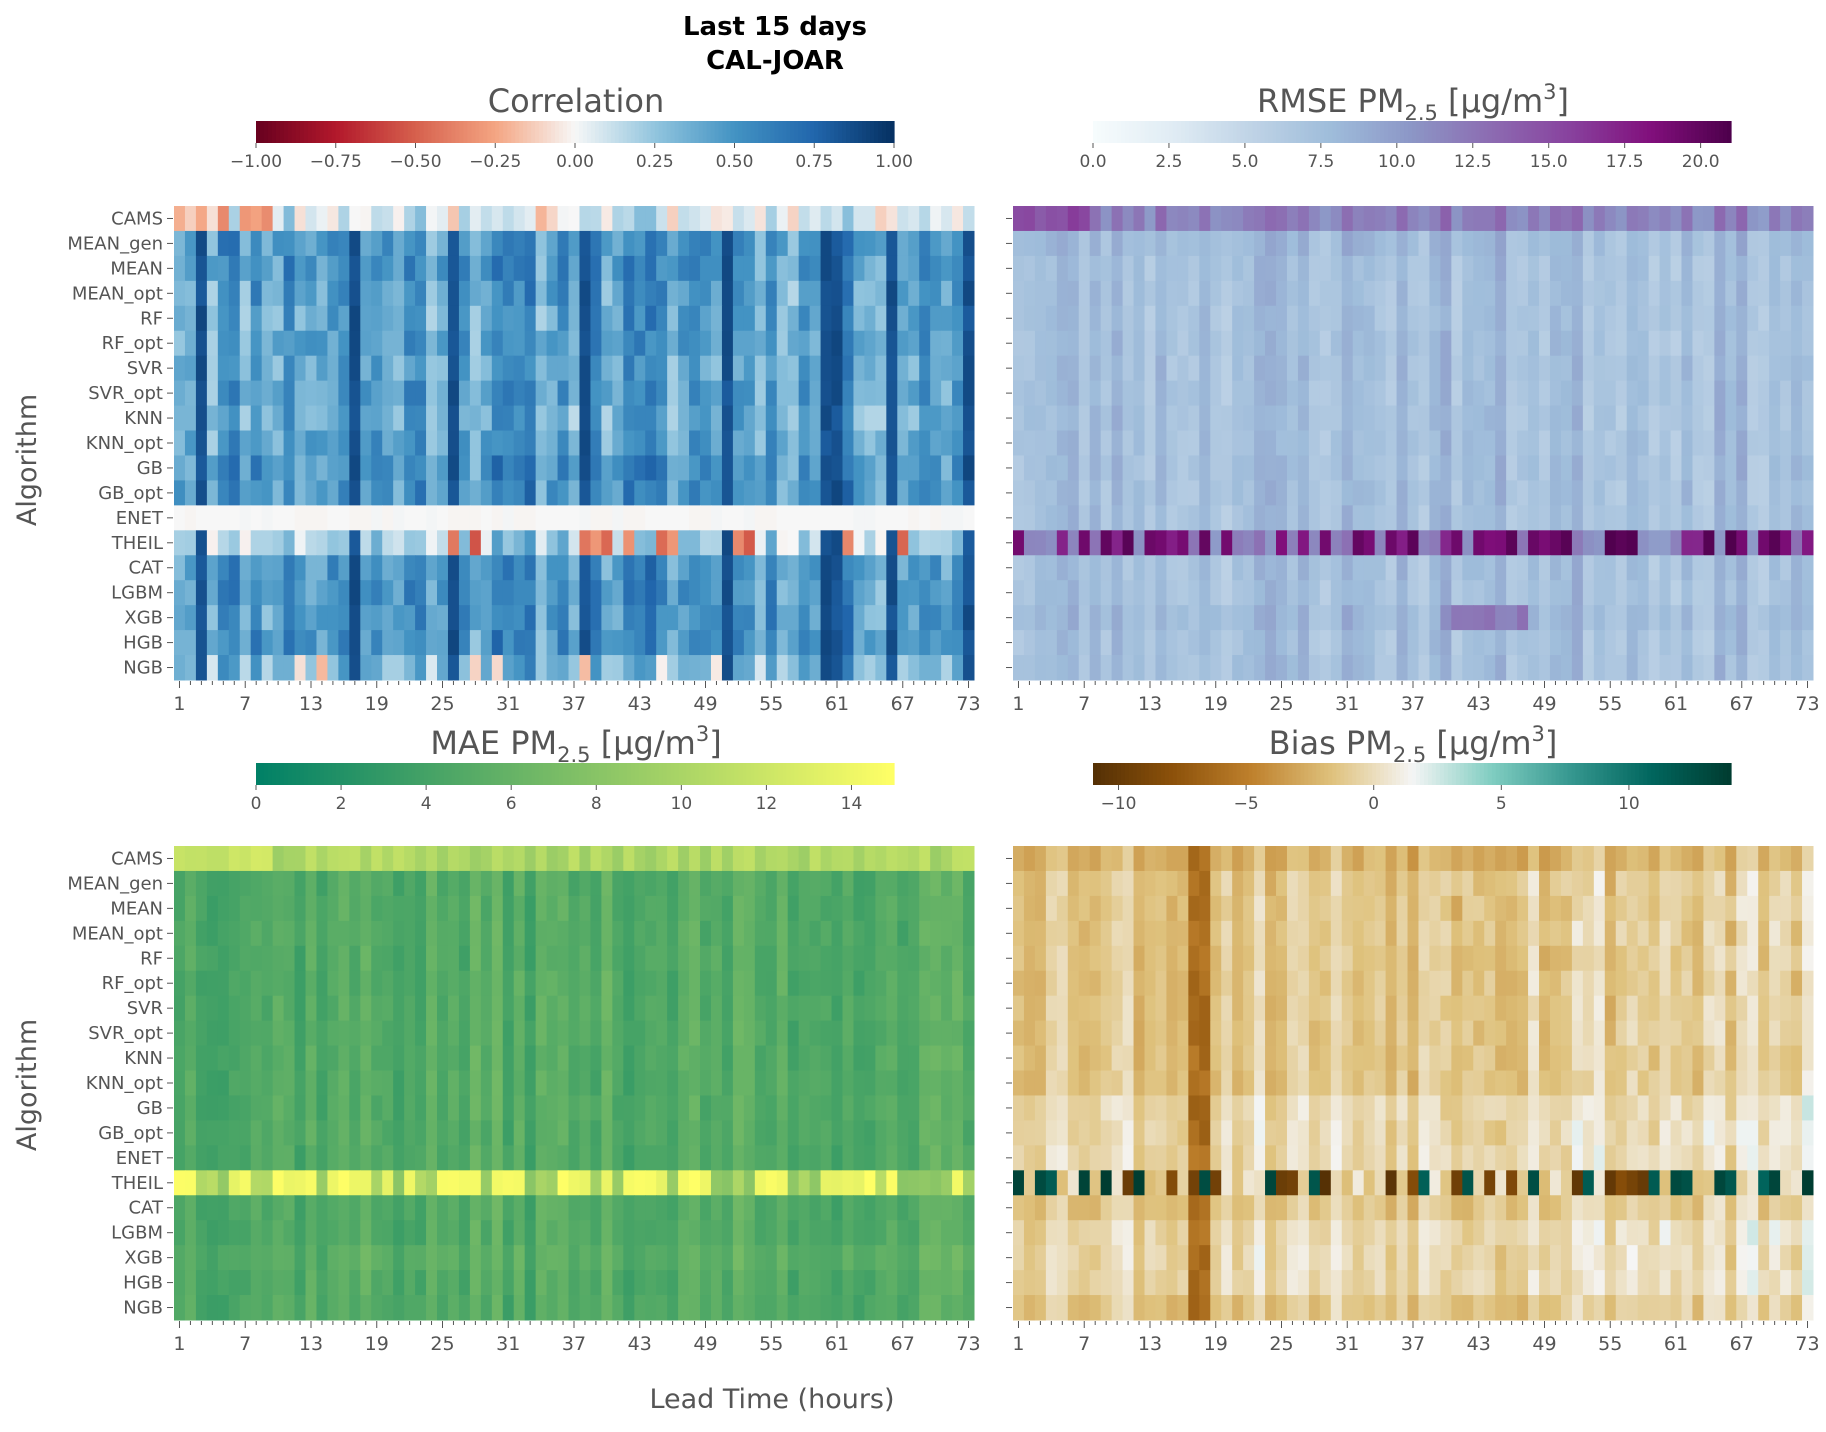 The width and height of the screenshot is (1826, 1432). What do you see at coordinates (150, 1108) in the screenshot?
I see `y-tick-label: GB` at bounding box center [150, 1108].